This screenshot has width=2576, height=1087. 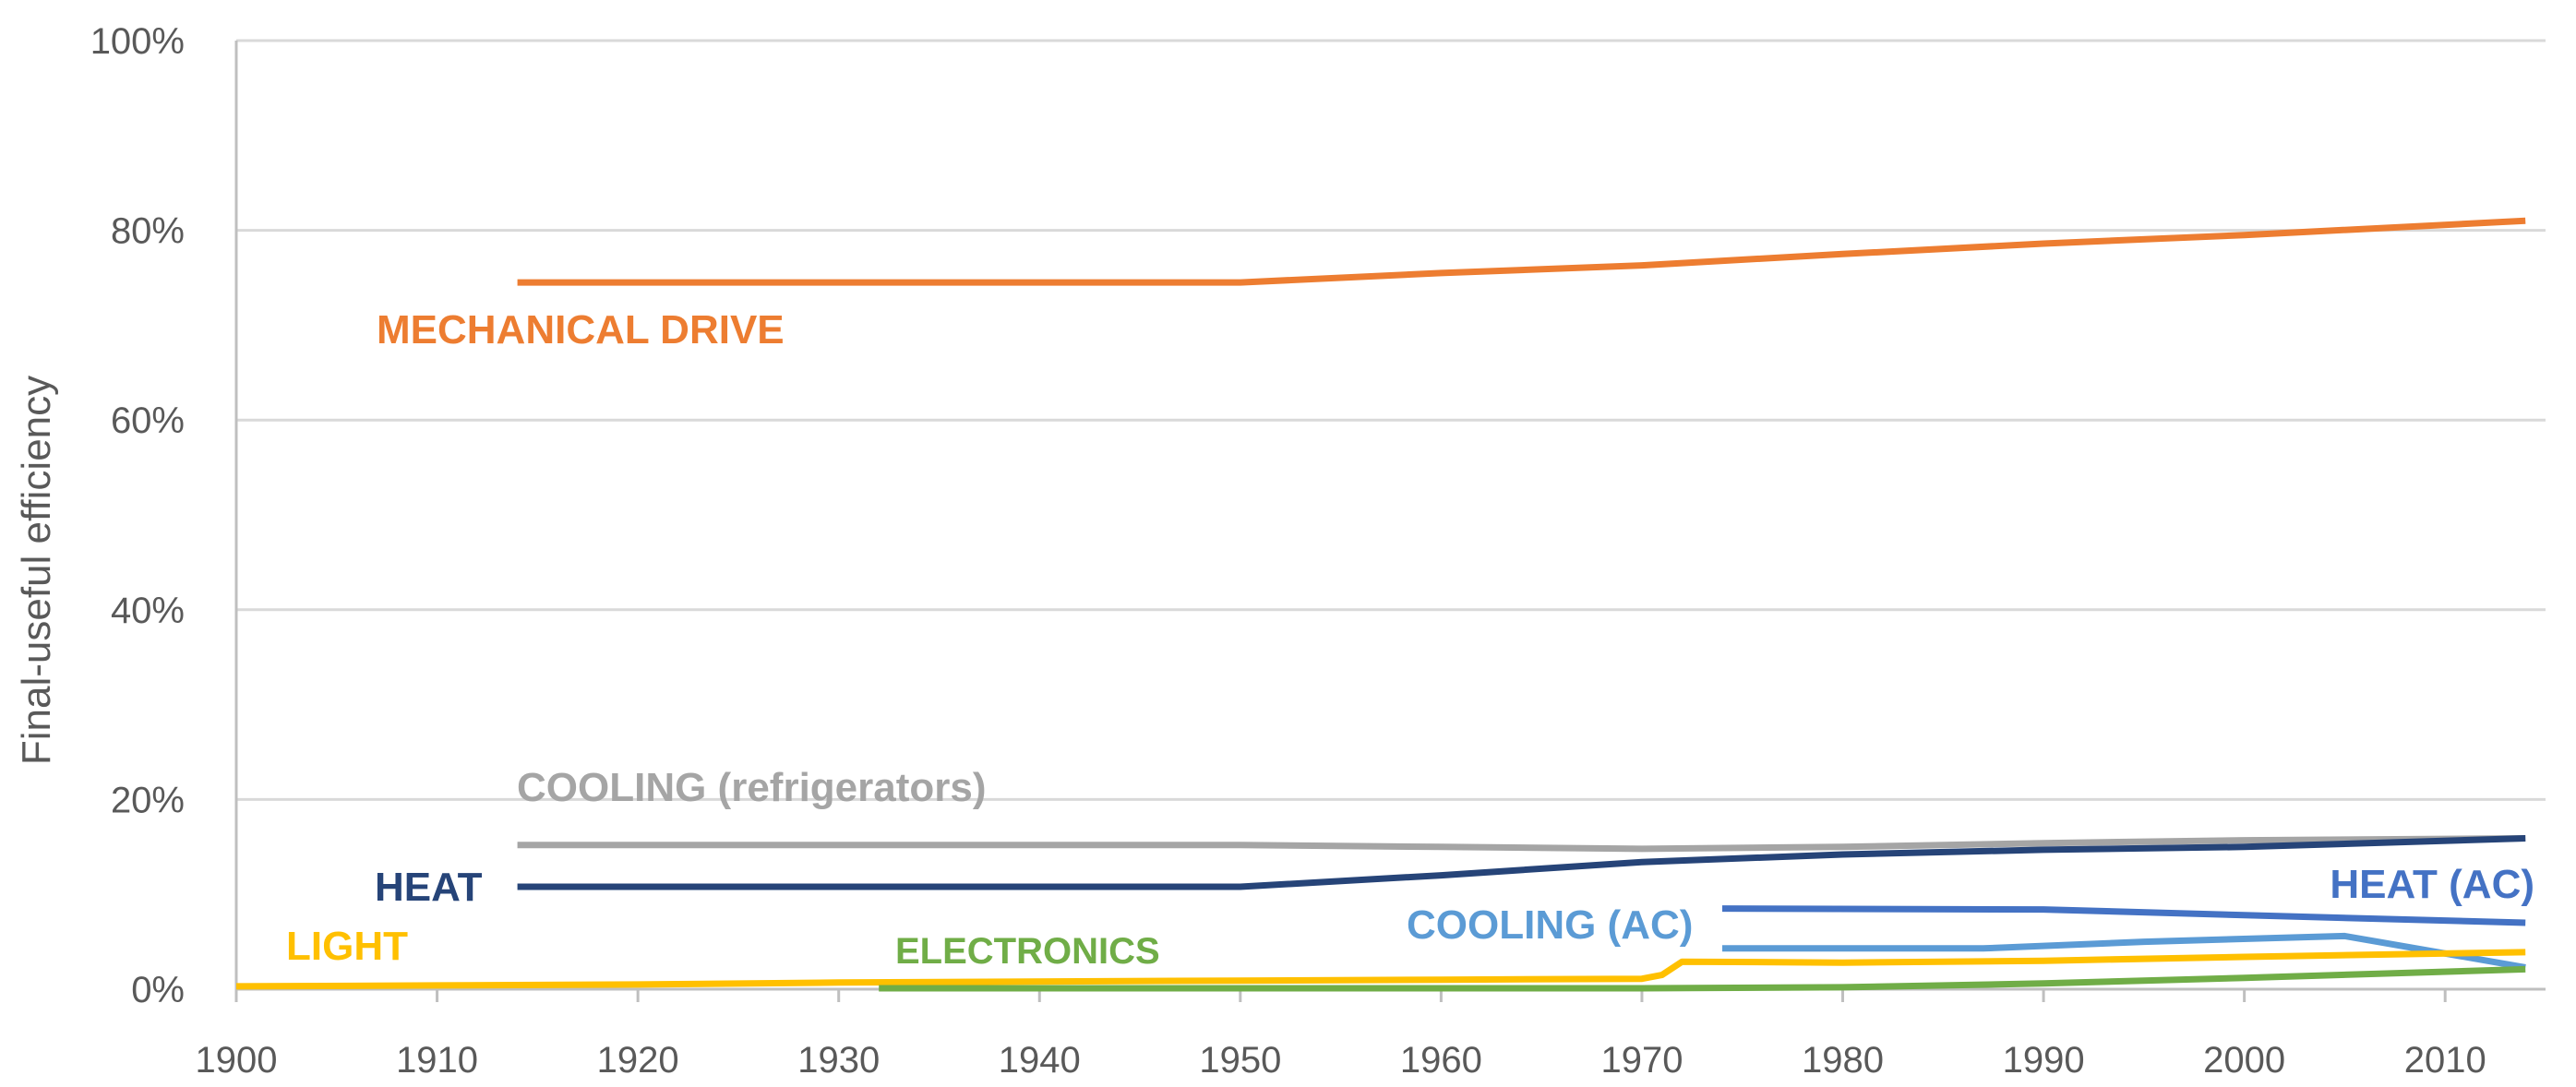 What do you see at coordinates (638, 1060) in the screenshot?
I see `x-tick-label: 1920` at bounding box center [638, 1060].